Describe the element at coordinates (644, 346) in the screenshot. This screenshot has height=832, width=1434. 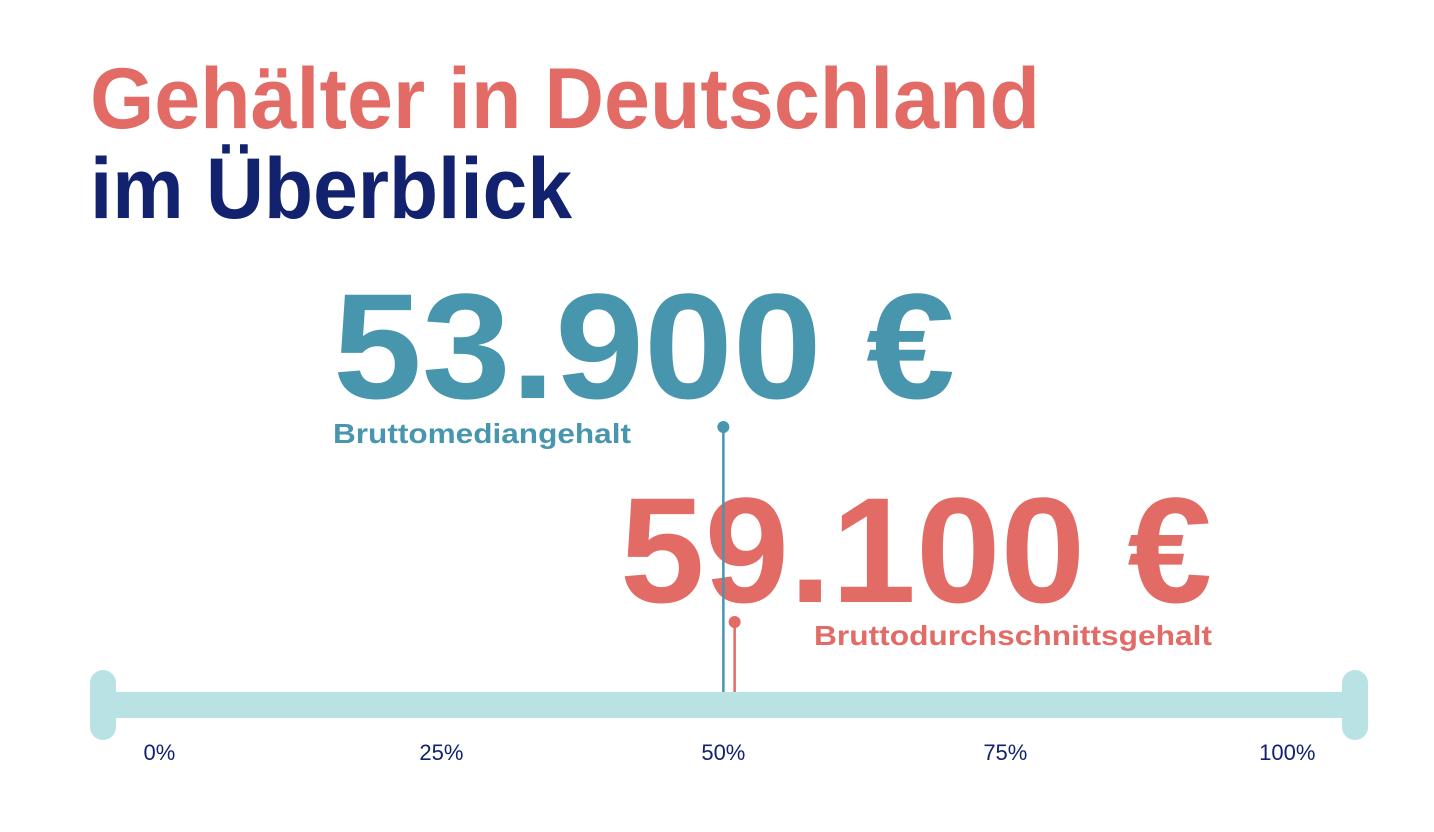
I see `amount-label: 53.900 €` at that location.